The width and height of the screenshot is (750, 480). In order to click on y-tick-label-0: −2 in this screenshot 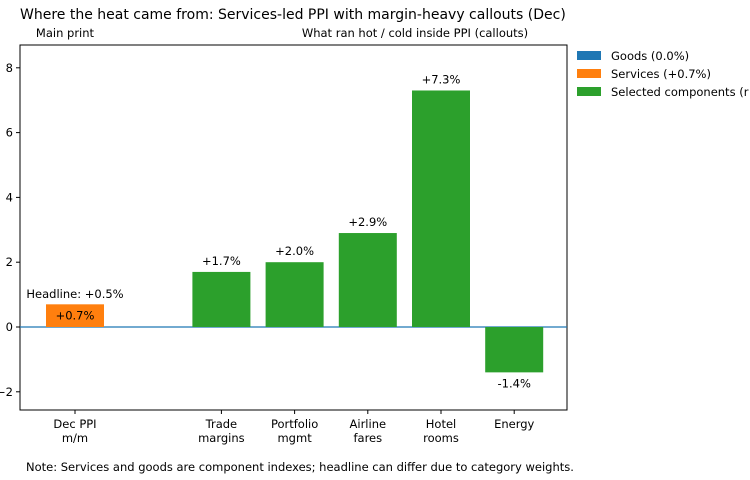, I will do `click(6, 392)`.